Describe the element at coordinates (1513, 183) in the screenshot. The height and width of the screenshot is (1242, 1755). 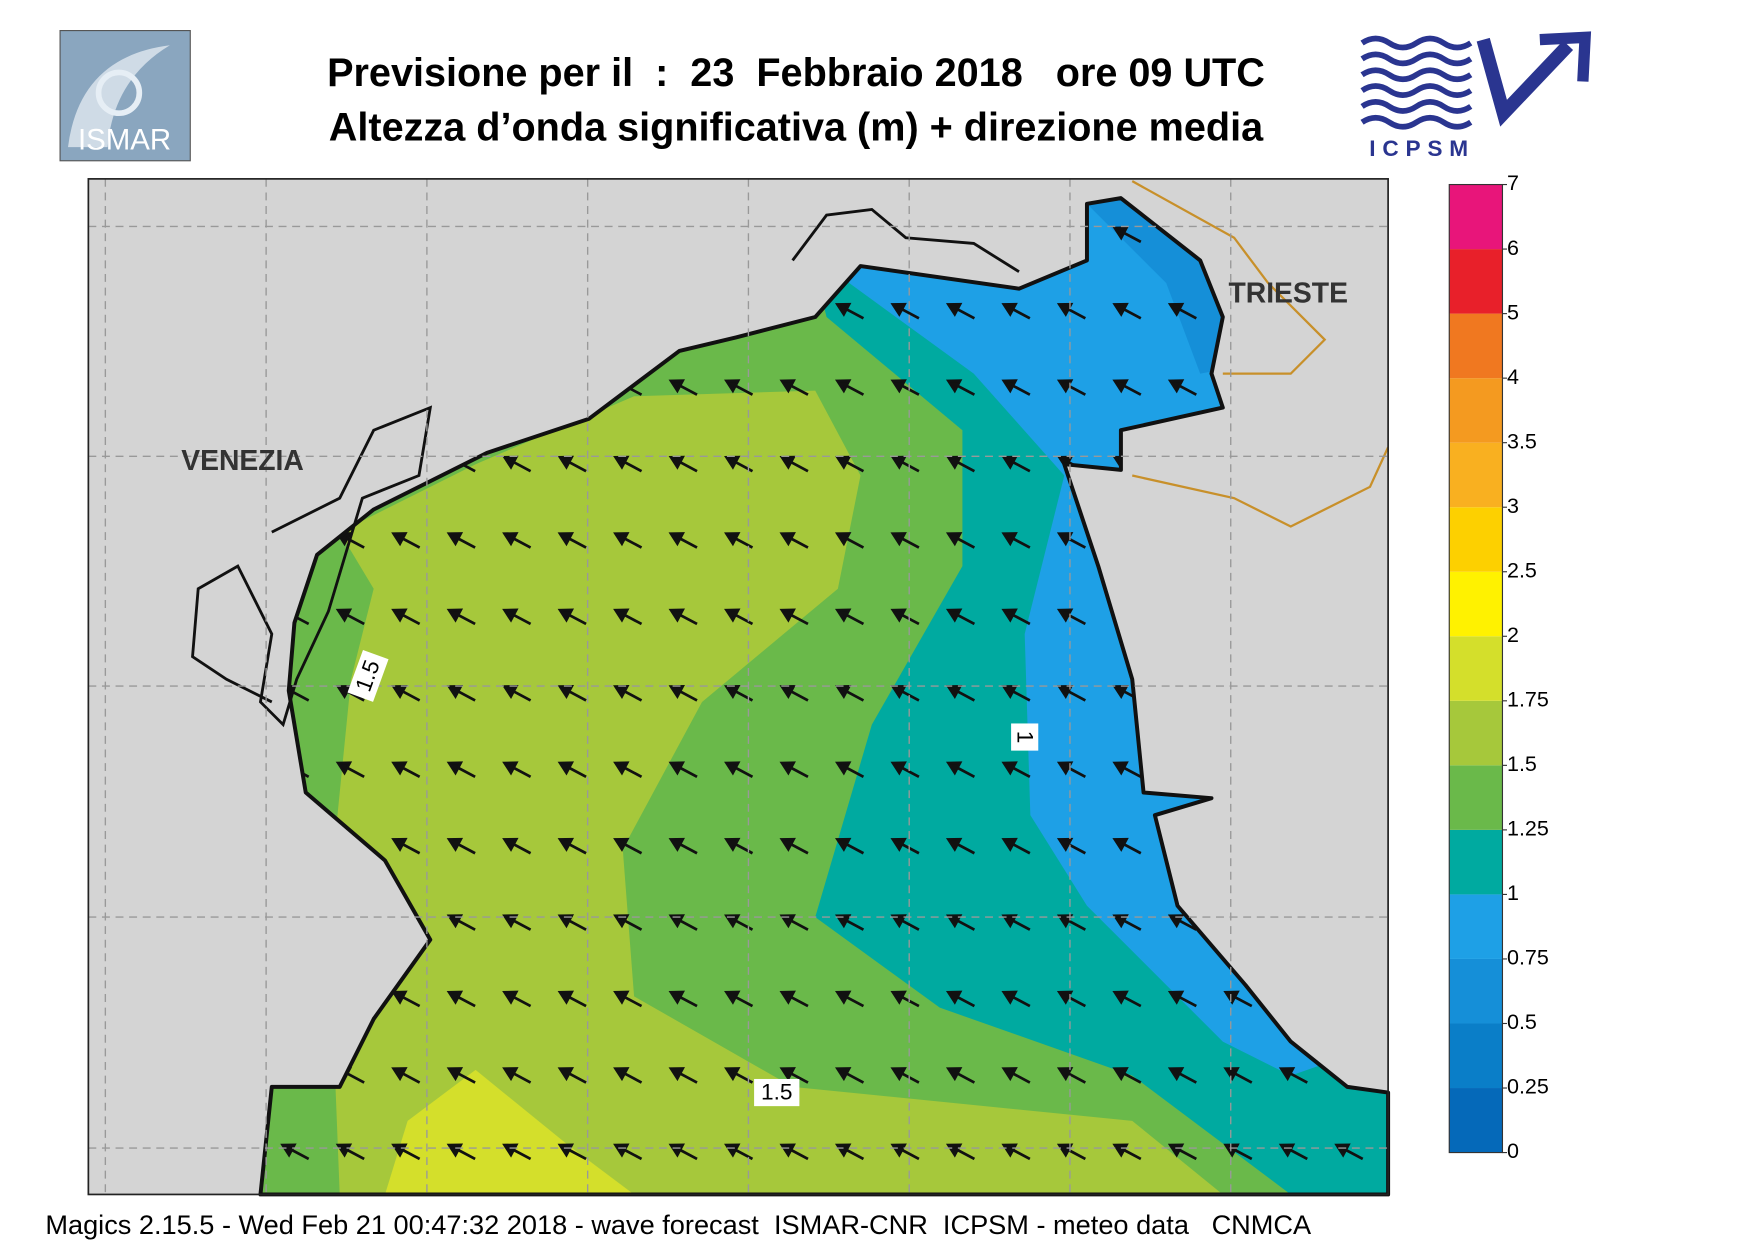
I see `colorbar-label: 7` at that location.